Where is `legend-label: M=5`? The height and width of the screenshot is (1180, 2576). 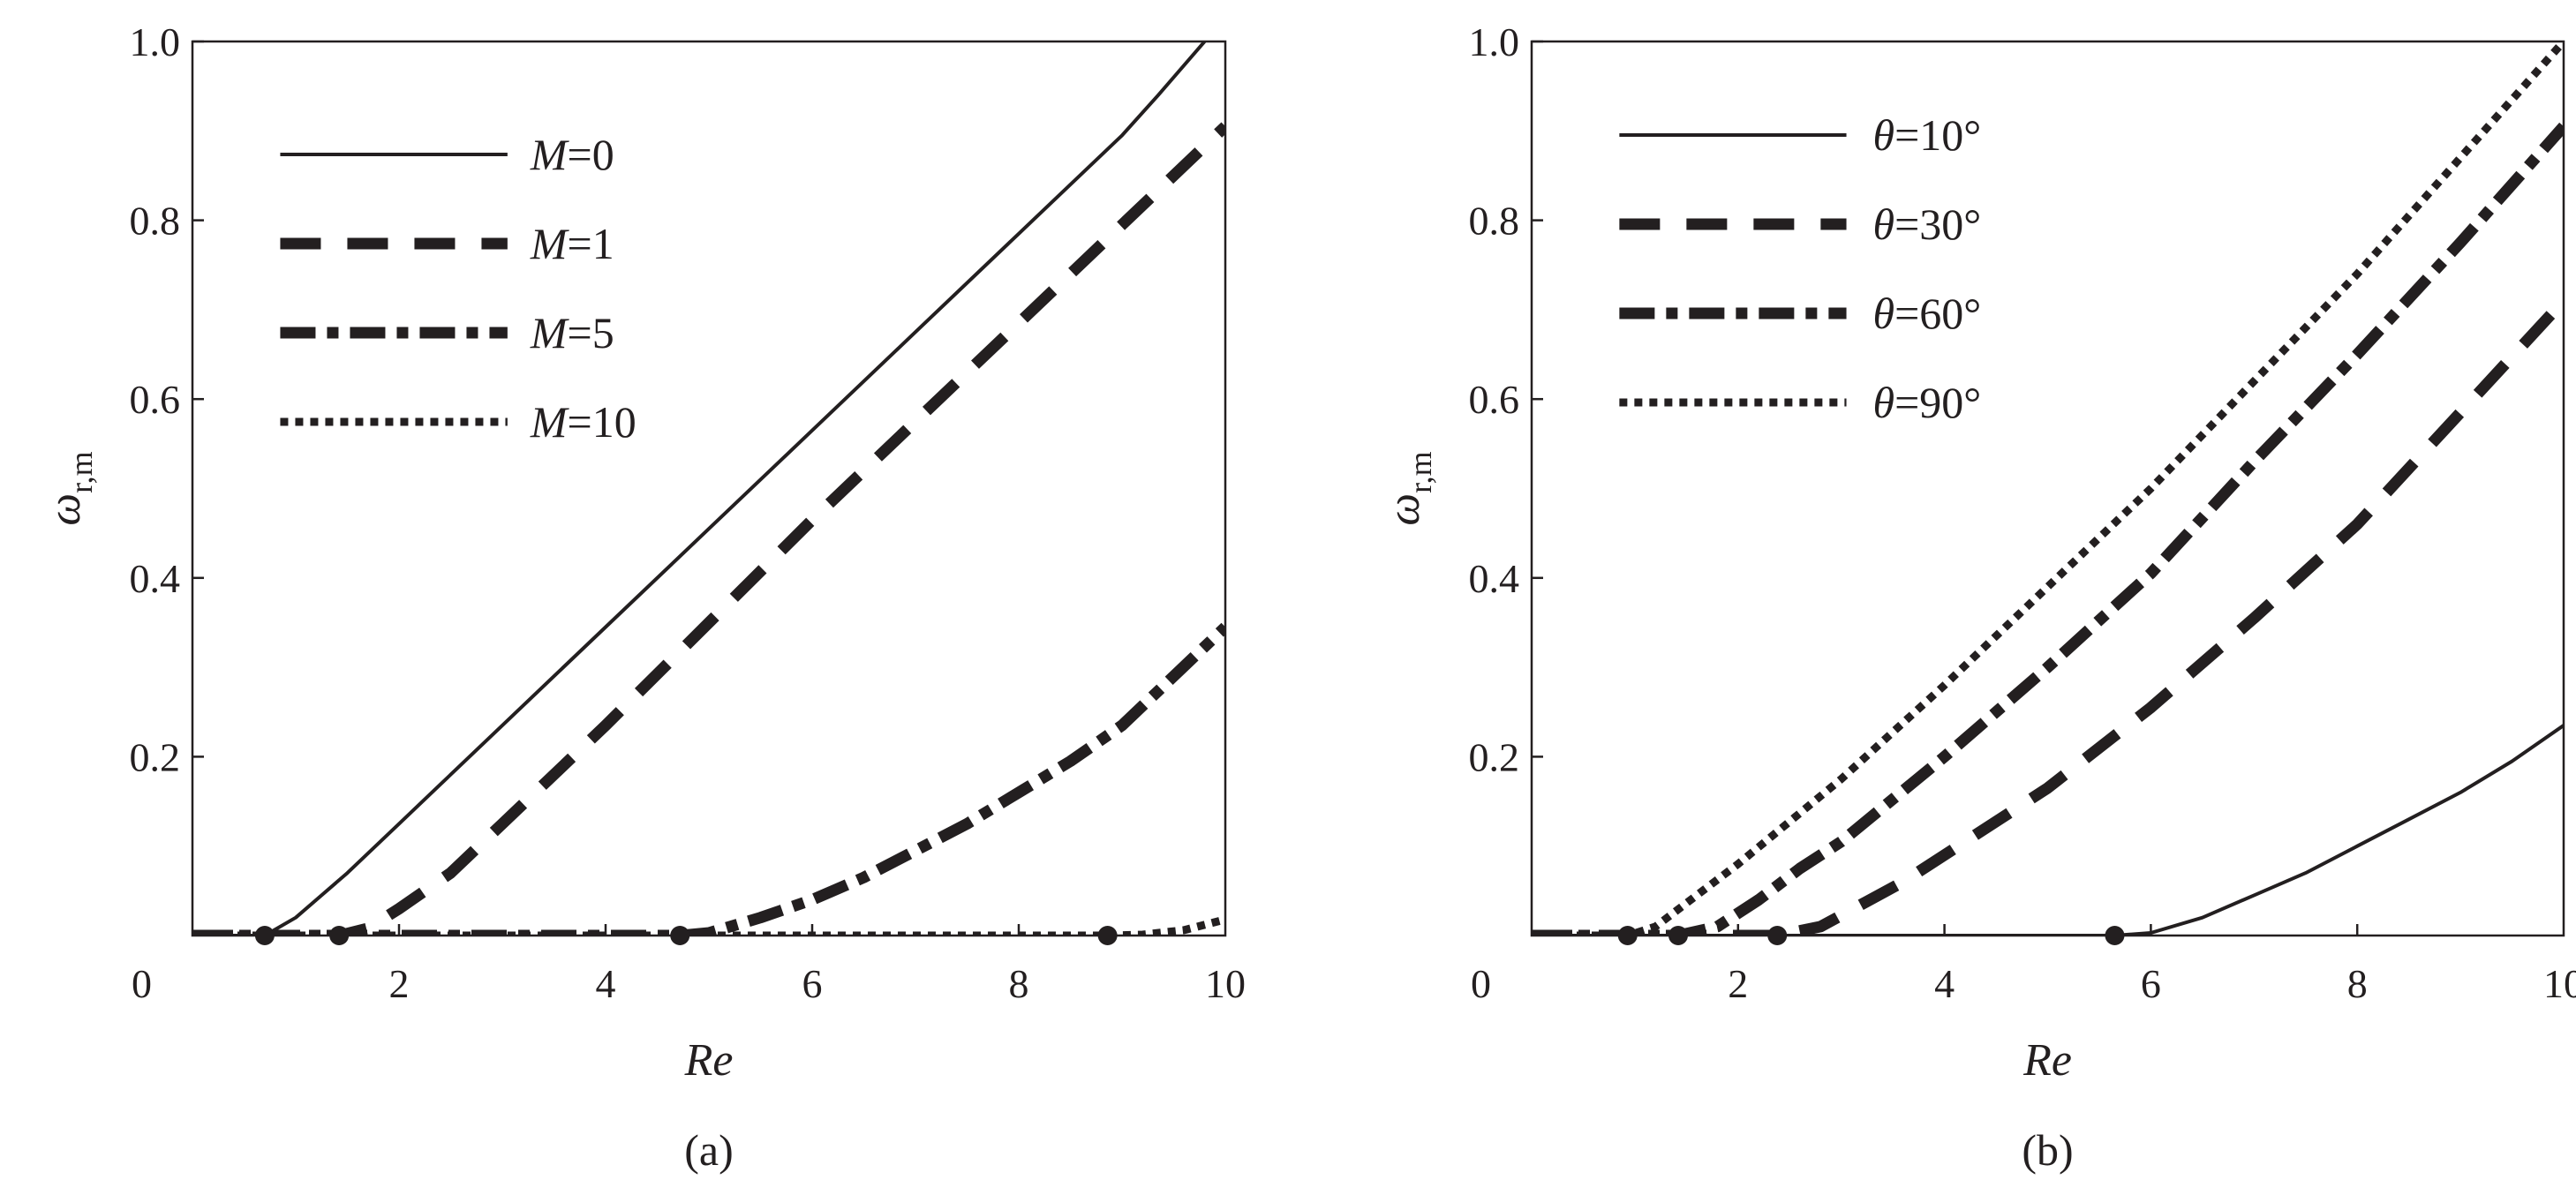
legend-label: M=5 is located at coordinates (572, 332).